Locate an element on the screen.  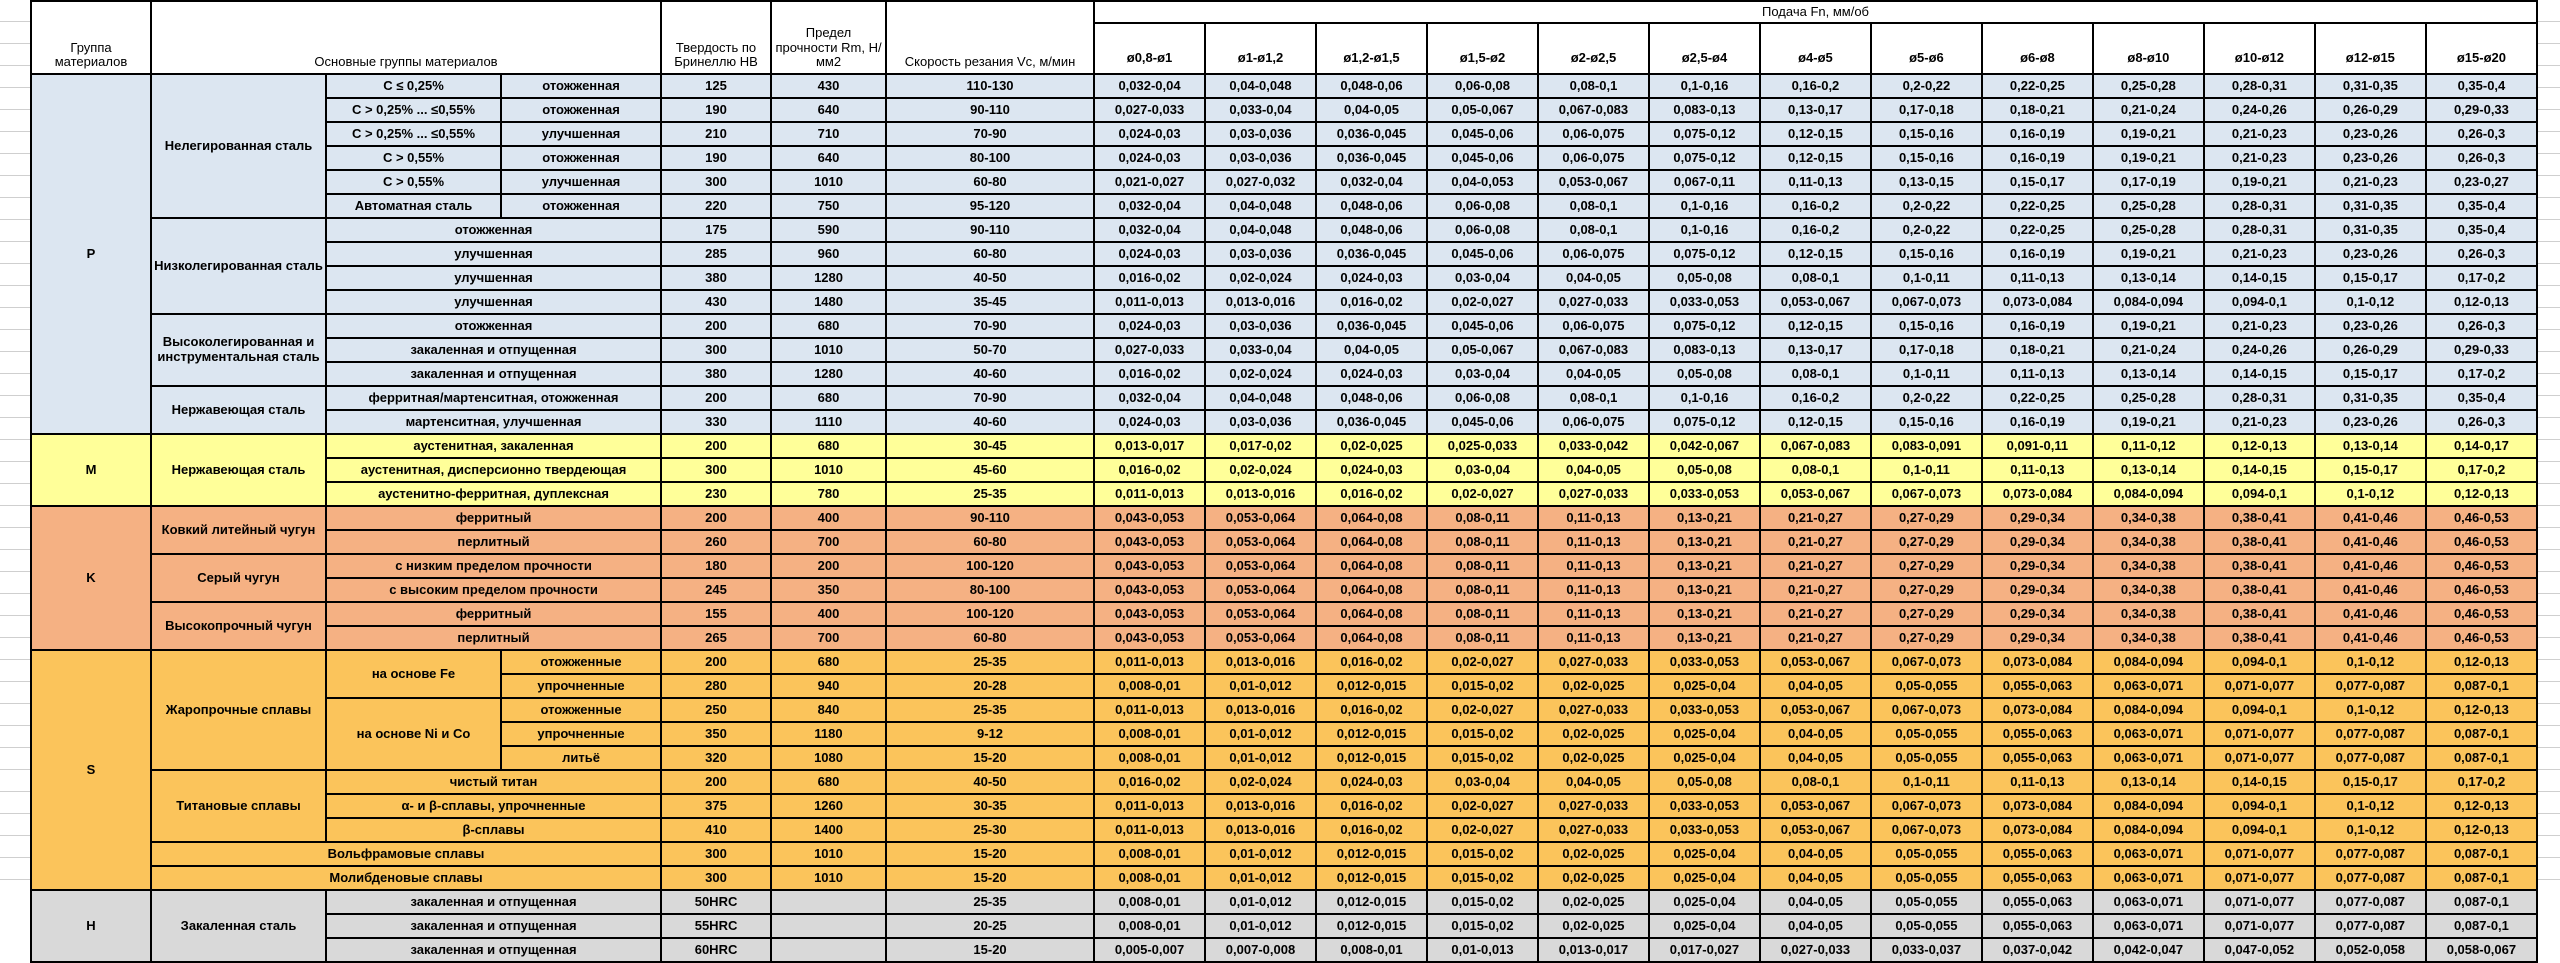
cell: 60-80 is located at coordinates (990, 182).